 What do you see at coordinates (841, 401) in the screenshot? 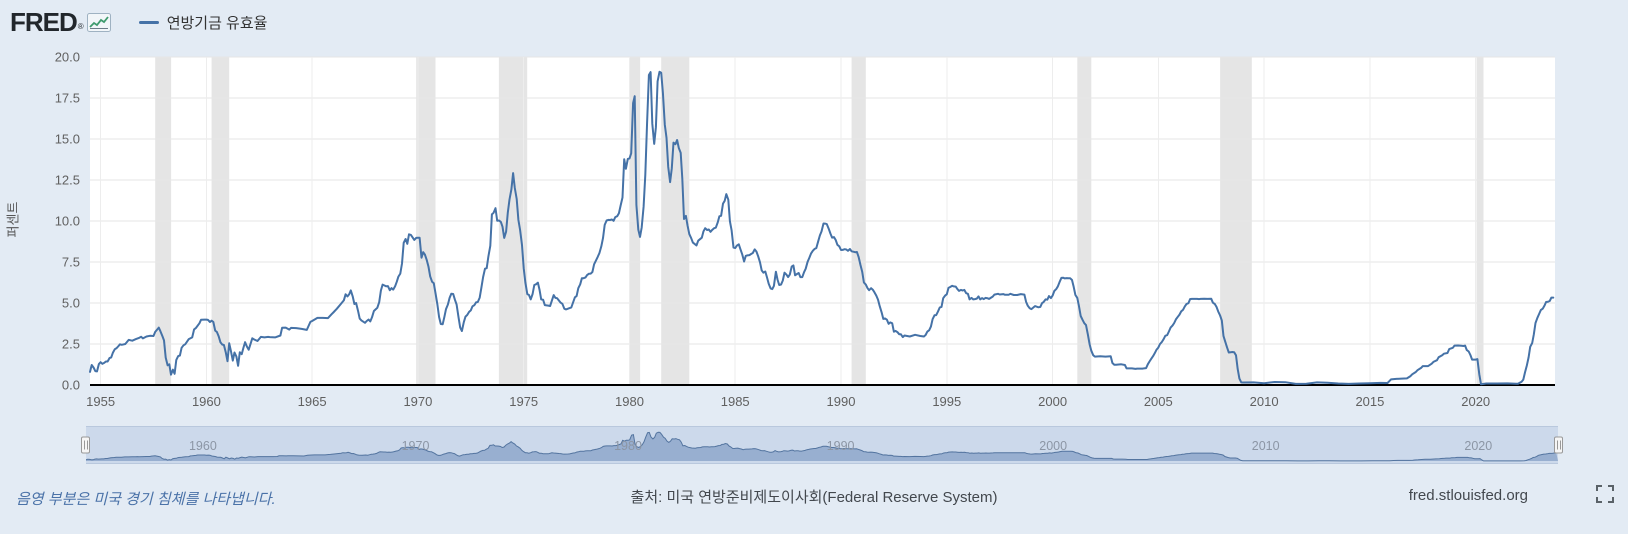
I see `x-tick-label: 1990` at bounding box center [841, 401].